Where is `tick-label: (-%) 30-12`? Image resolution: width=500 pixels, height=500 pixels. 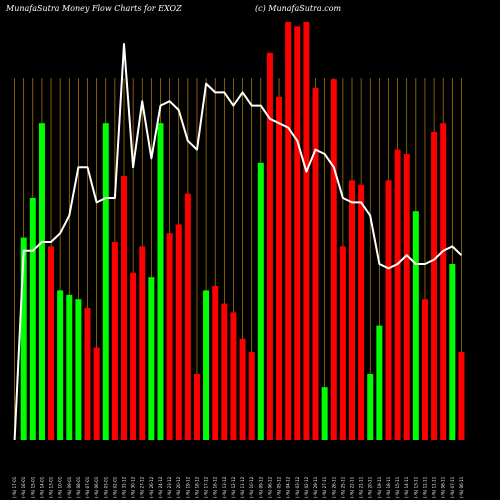
tick-label: (-%) 30-12 is located at coordinates (133, 487).